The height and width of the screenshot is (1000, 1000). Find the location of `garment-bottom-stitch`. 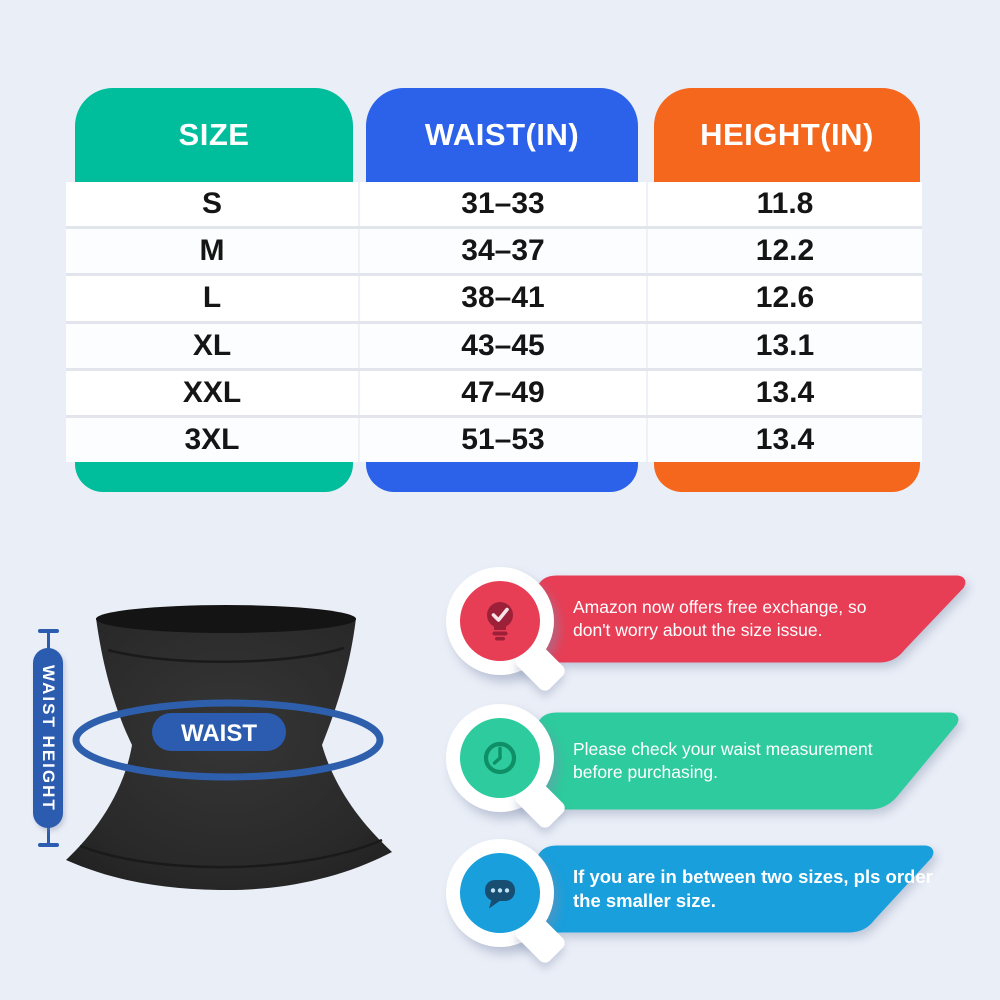

garment-bottom-stitch is located at coordinates (231, 853).